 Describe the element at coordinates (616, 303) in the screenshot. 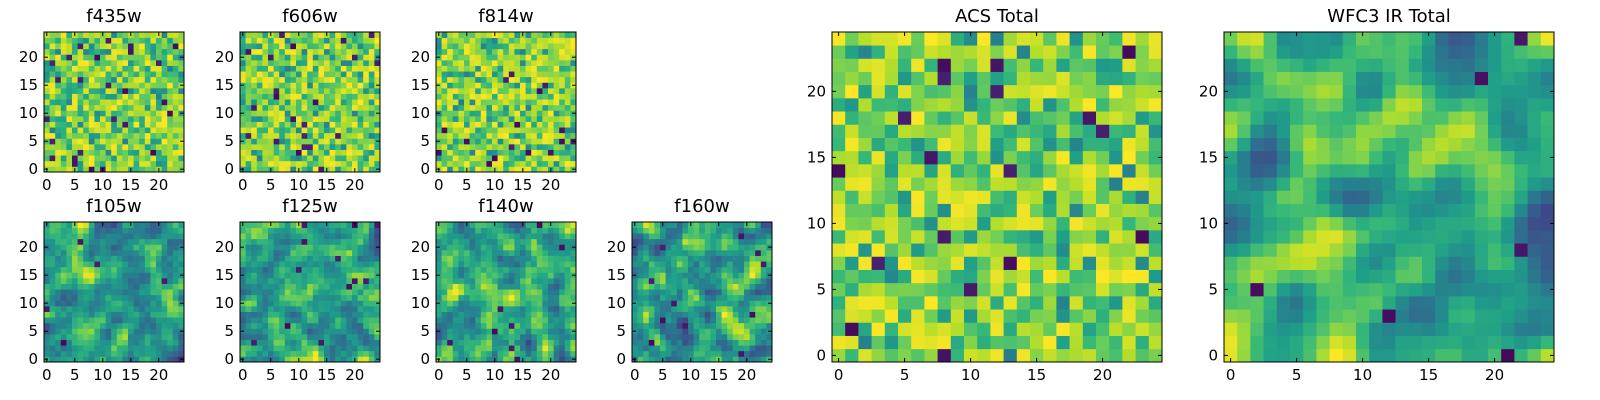

I see `y-tick-label: 10` at that location.